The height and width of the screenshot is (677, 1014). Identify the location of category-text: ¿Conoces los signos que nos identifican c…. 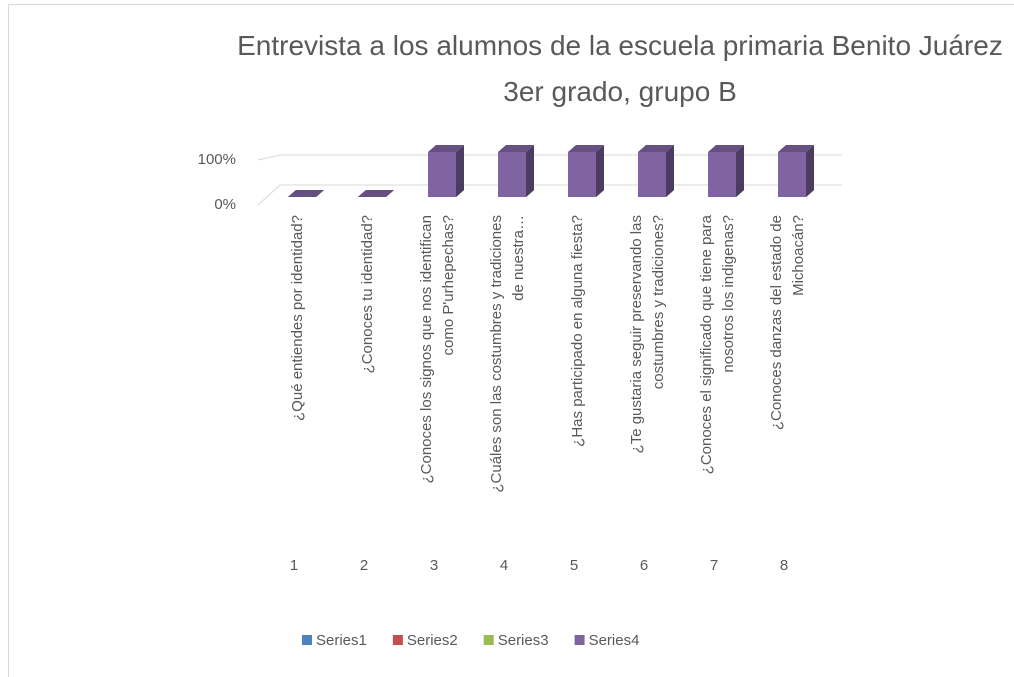
(437, 349).